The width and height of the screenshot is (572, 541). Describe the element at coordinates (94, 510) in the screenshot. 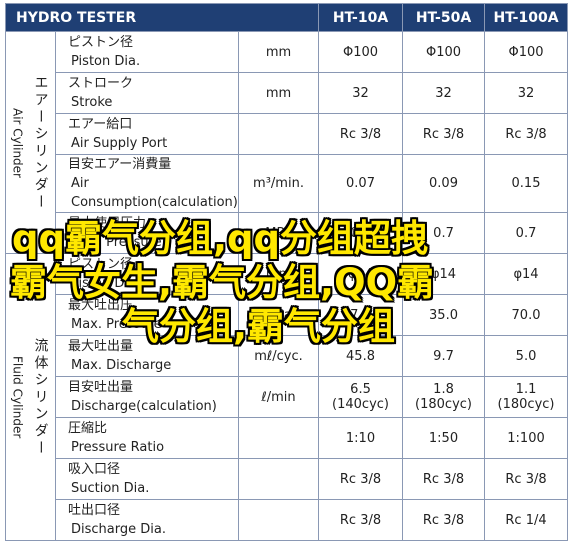

I see `item-ja: 吐出口径` at that location.